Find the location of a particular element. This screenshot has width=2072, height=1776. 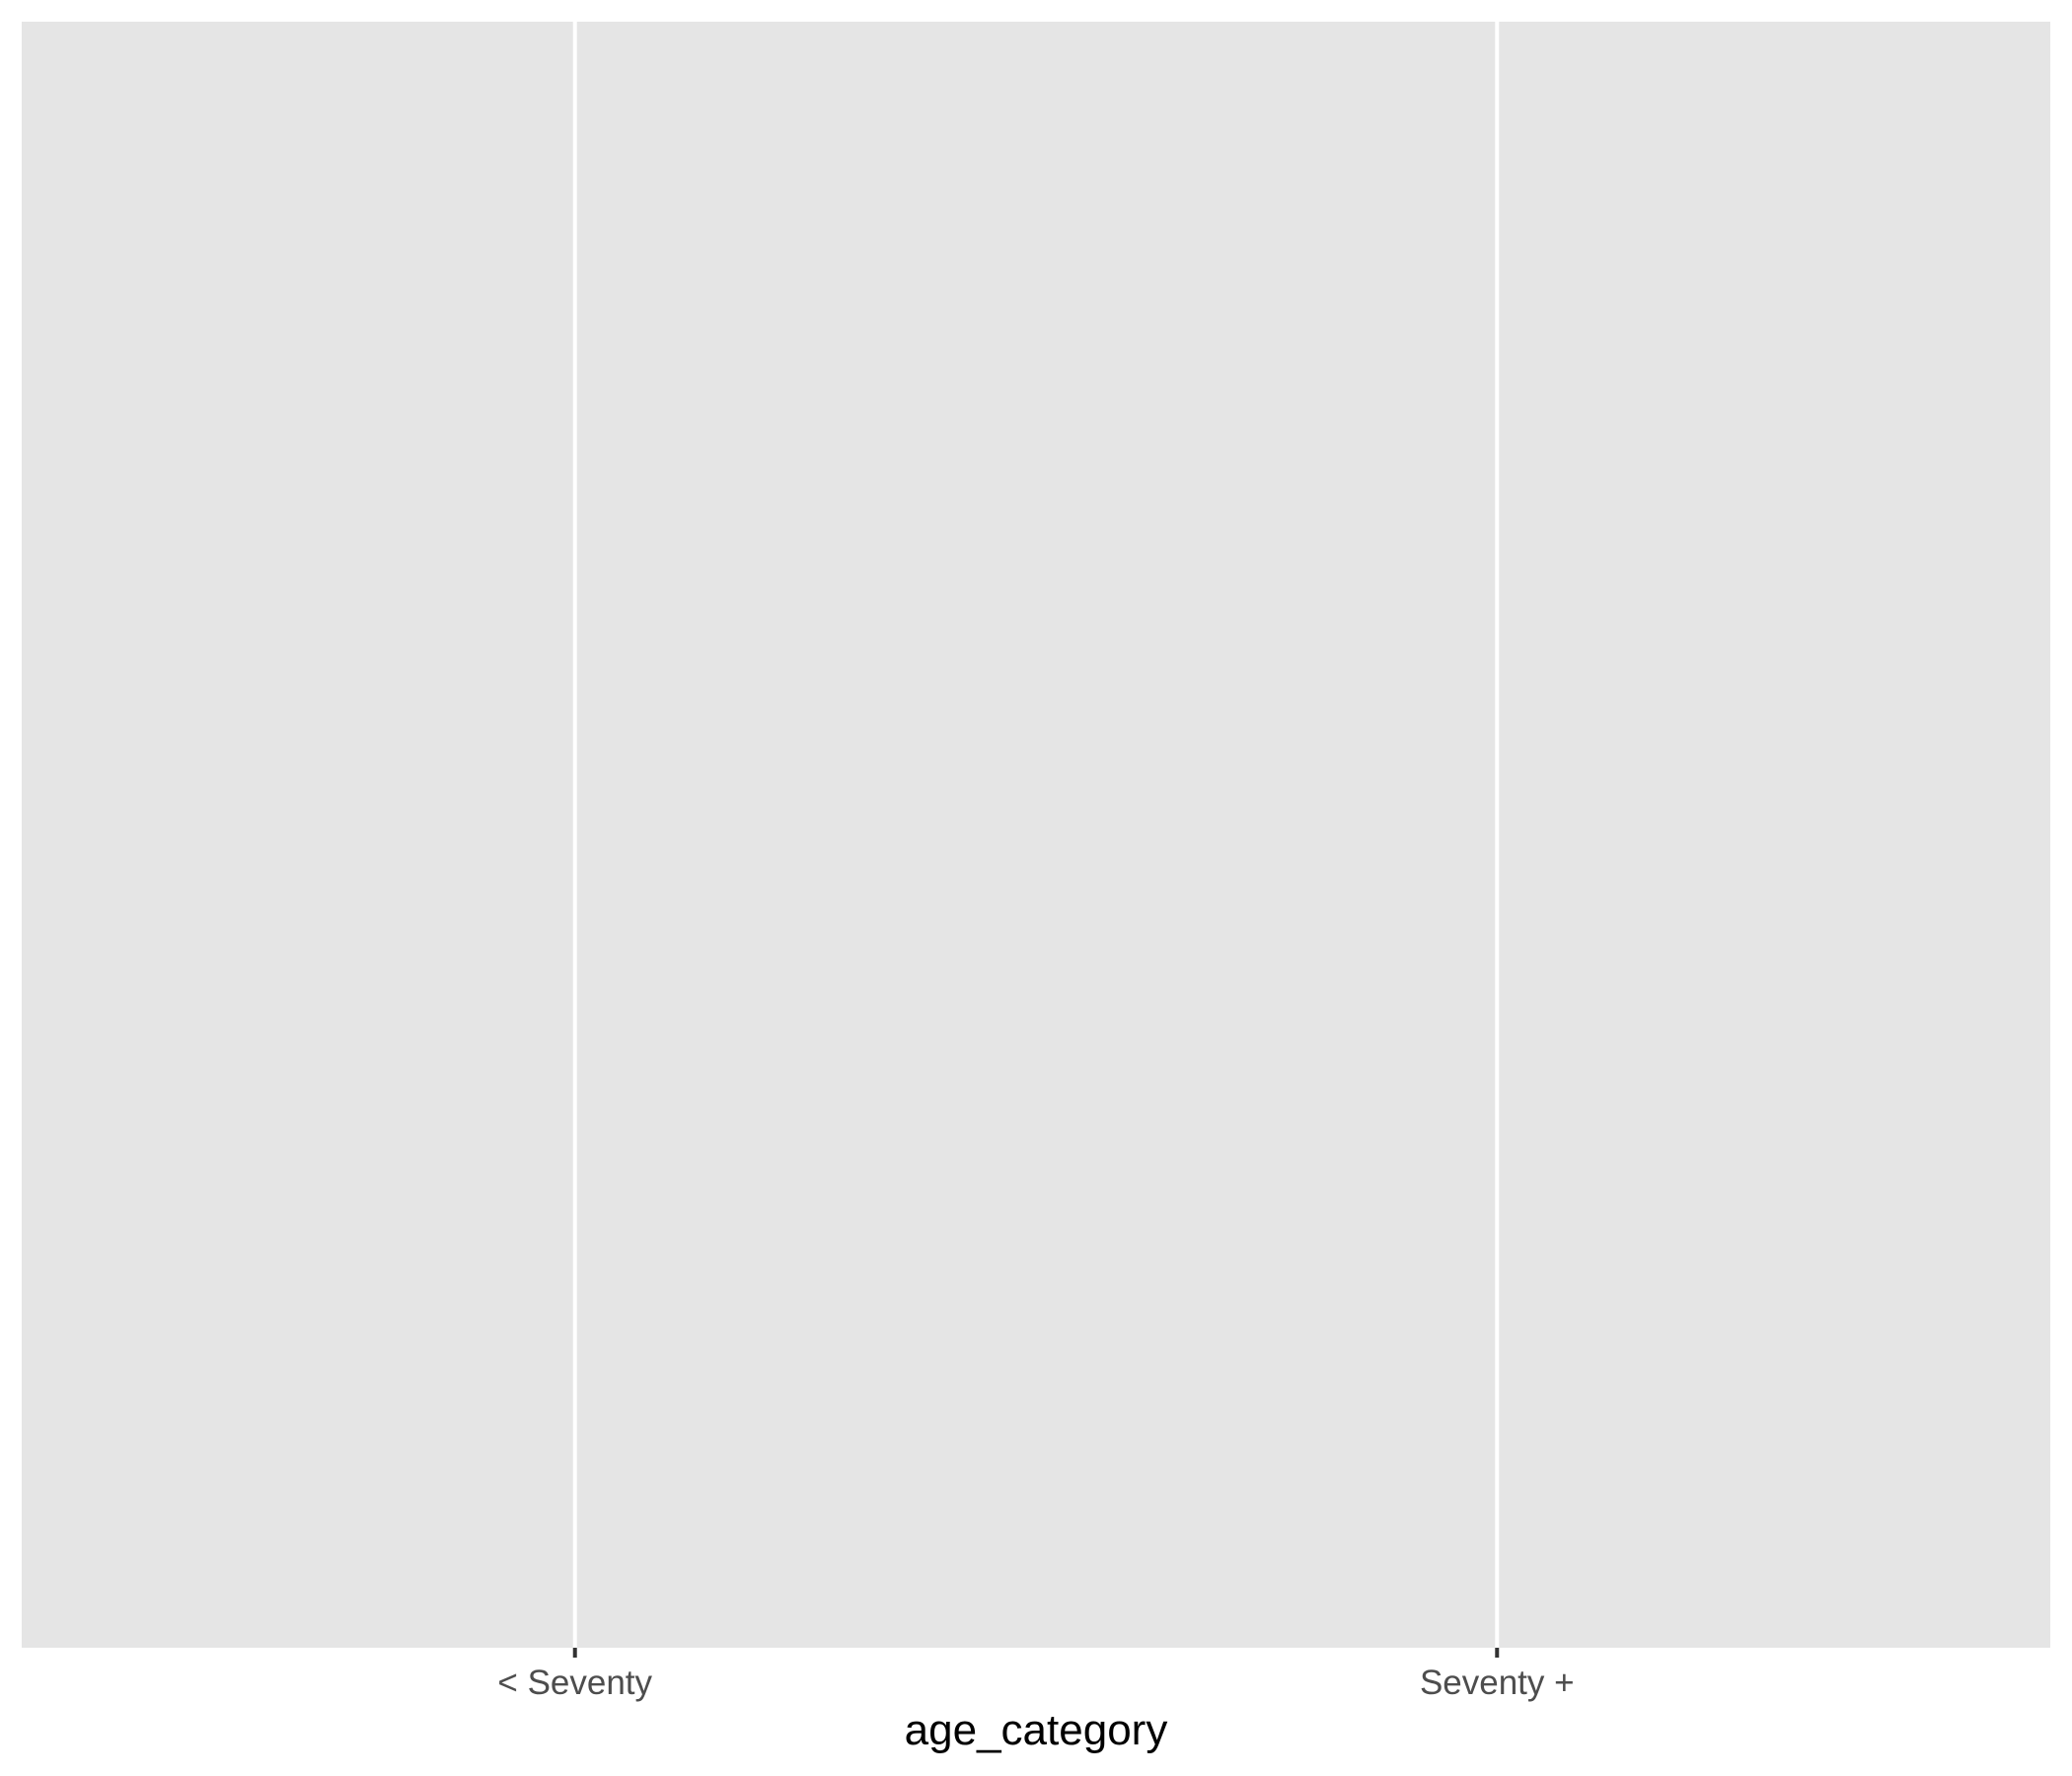

x-axis-title: age_category is located at coordinates (1037, 1730).